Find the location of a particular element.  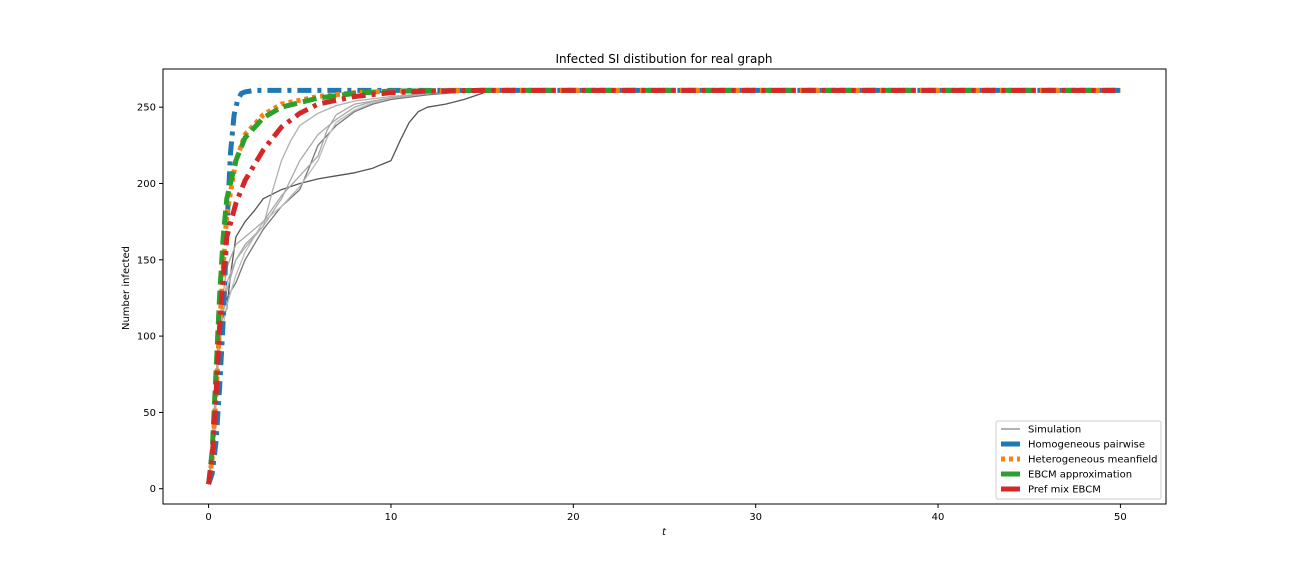

x-tick-label: 50 is located at coordinates (1120, 517).